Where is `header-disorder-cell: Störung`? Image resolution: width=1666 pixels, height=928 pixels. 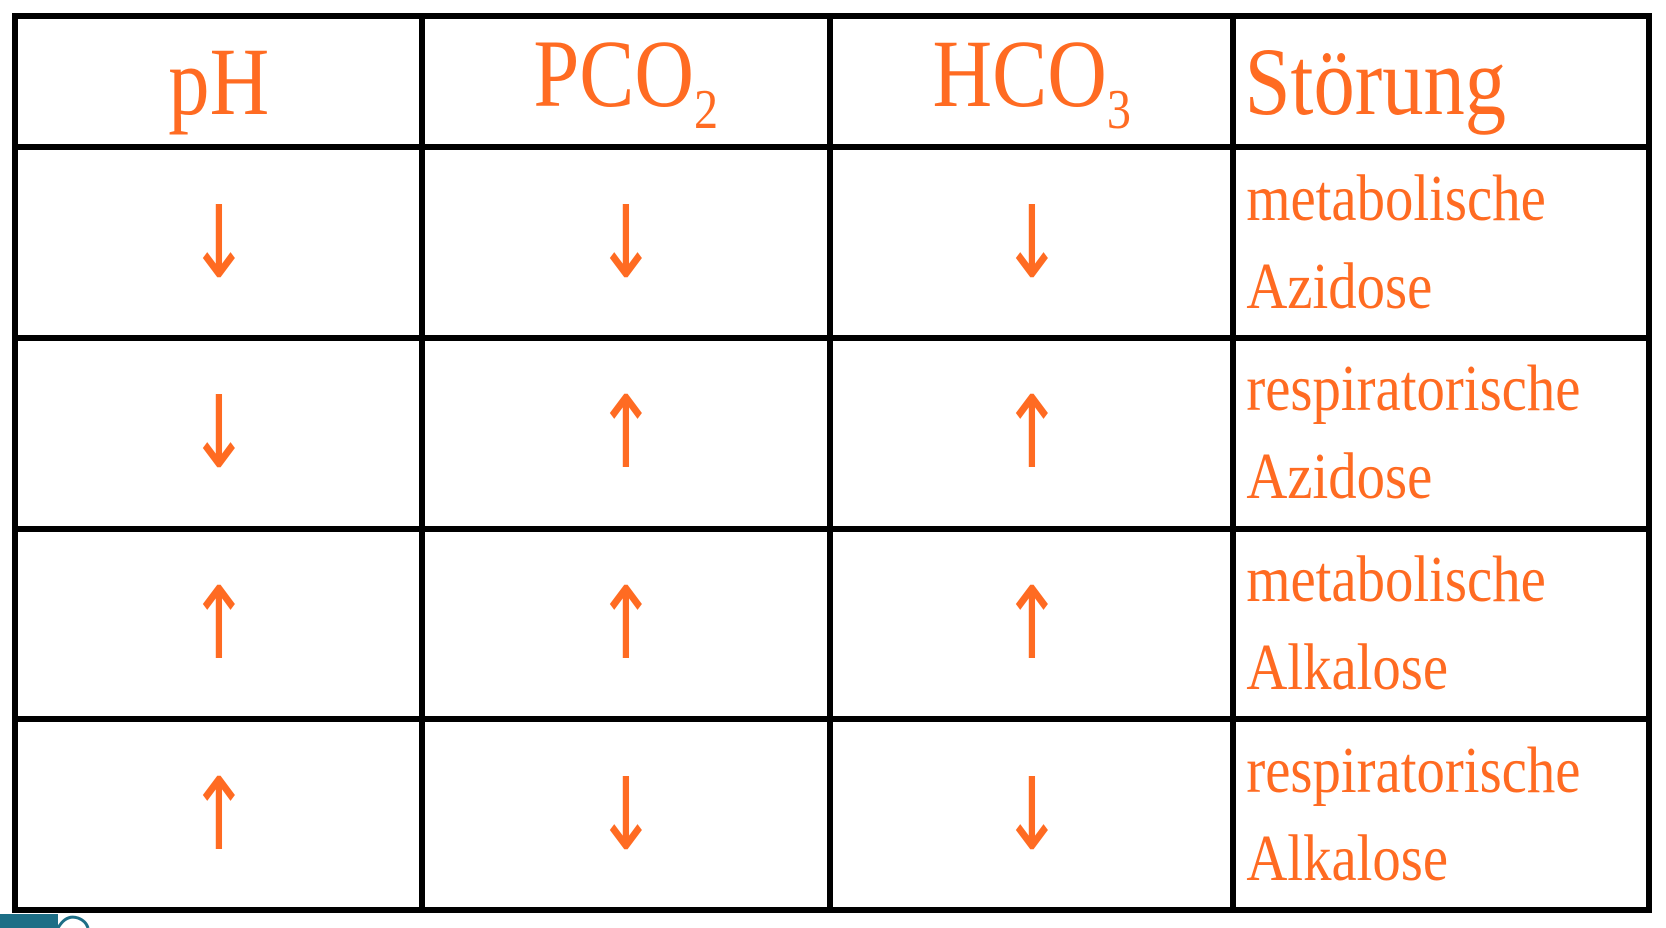 header-disorder-cell: Störung is located at coordinates (1441, 81).